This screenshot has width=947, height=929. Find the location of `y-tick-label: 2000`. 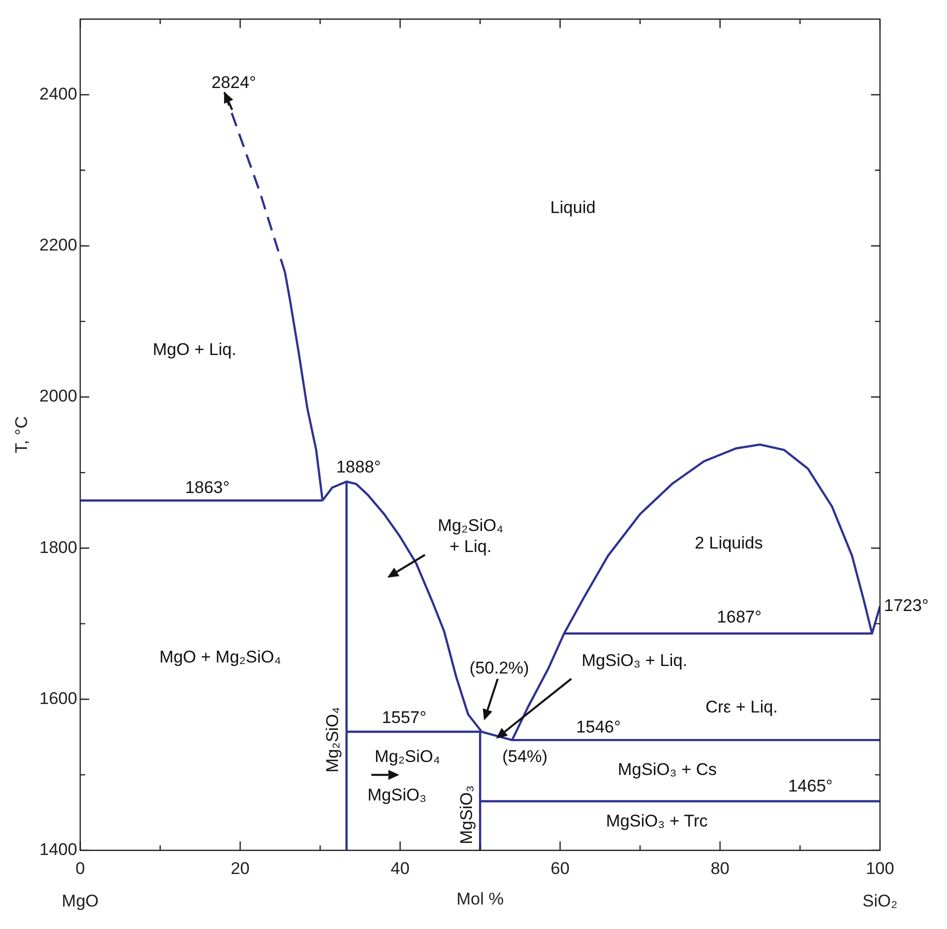

y-tick-label: 2000 is located at coordinates (58, 396).